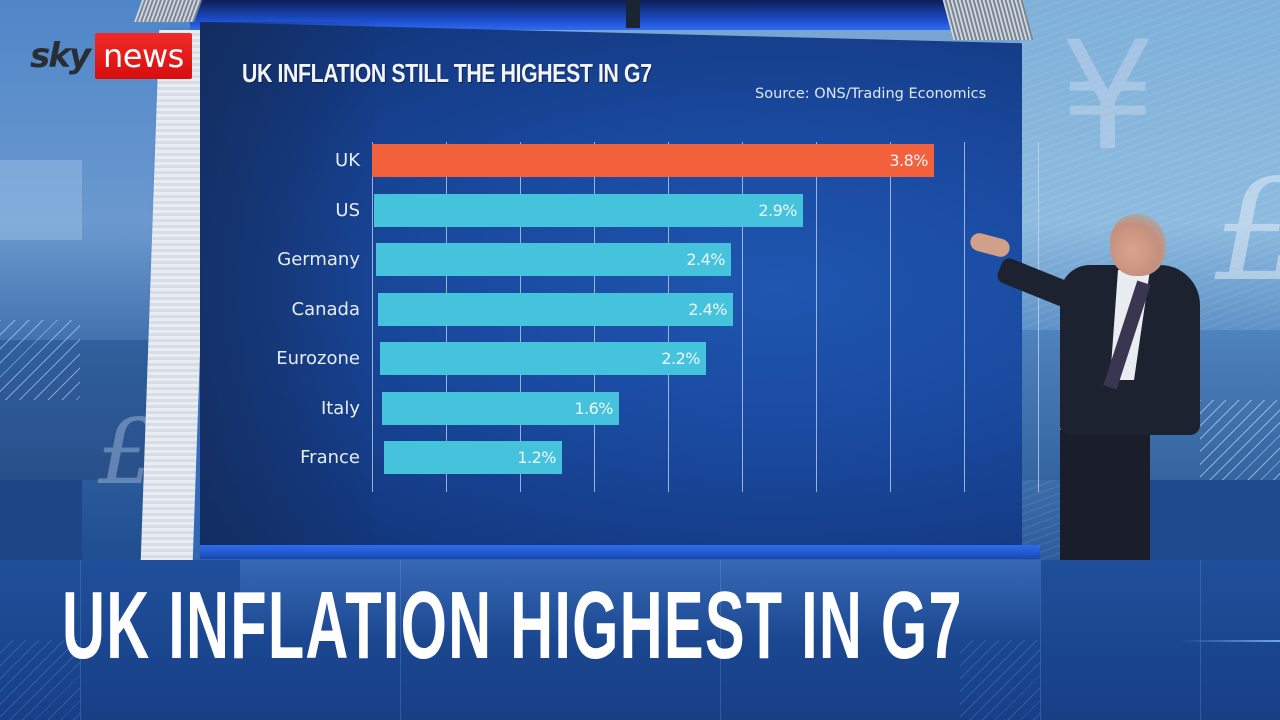 The width and height of the screenshot is (1280, 720). I want to click on headline: UK INFLATION HIGHEST IN G7, so click(512, 625).